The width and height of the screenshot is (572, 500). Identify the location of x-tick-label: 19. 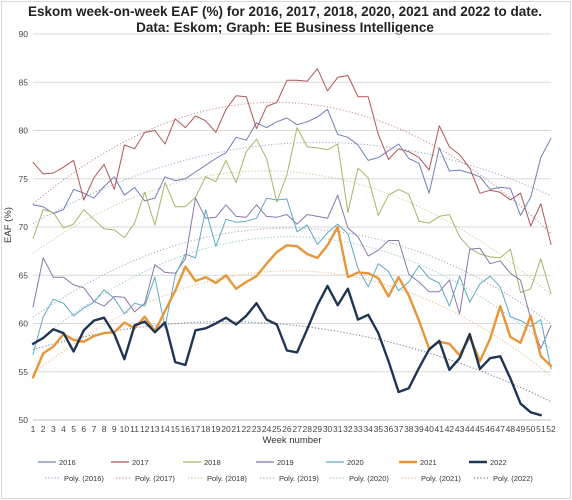
(216, 429).